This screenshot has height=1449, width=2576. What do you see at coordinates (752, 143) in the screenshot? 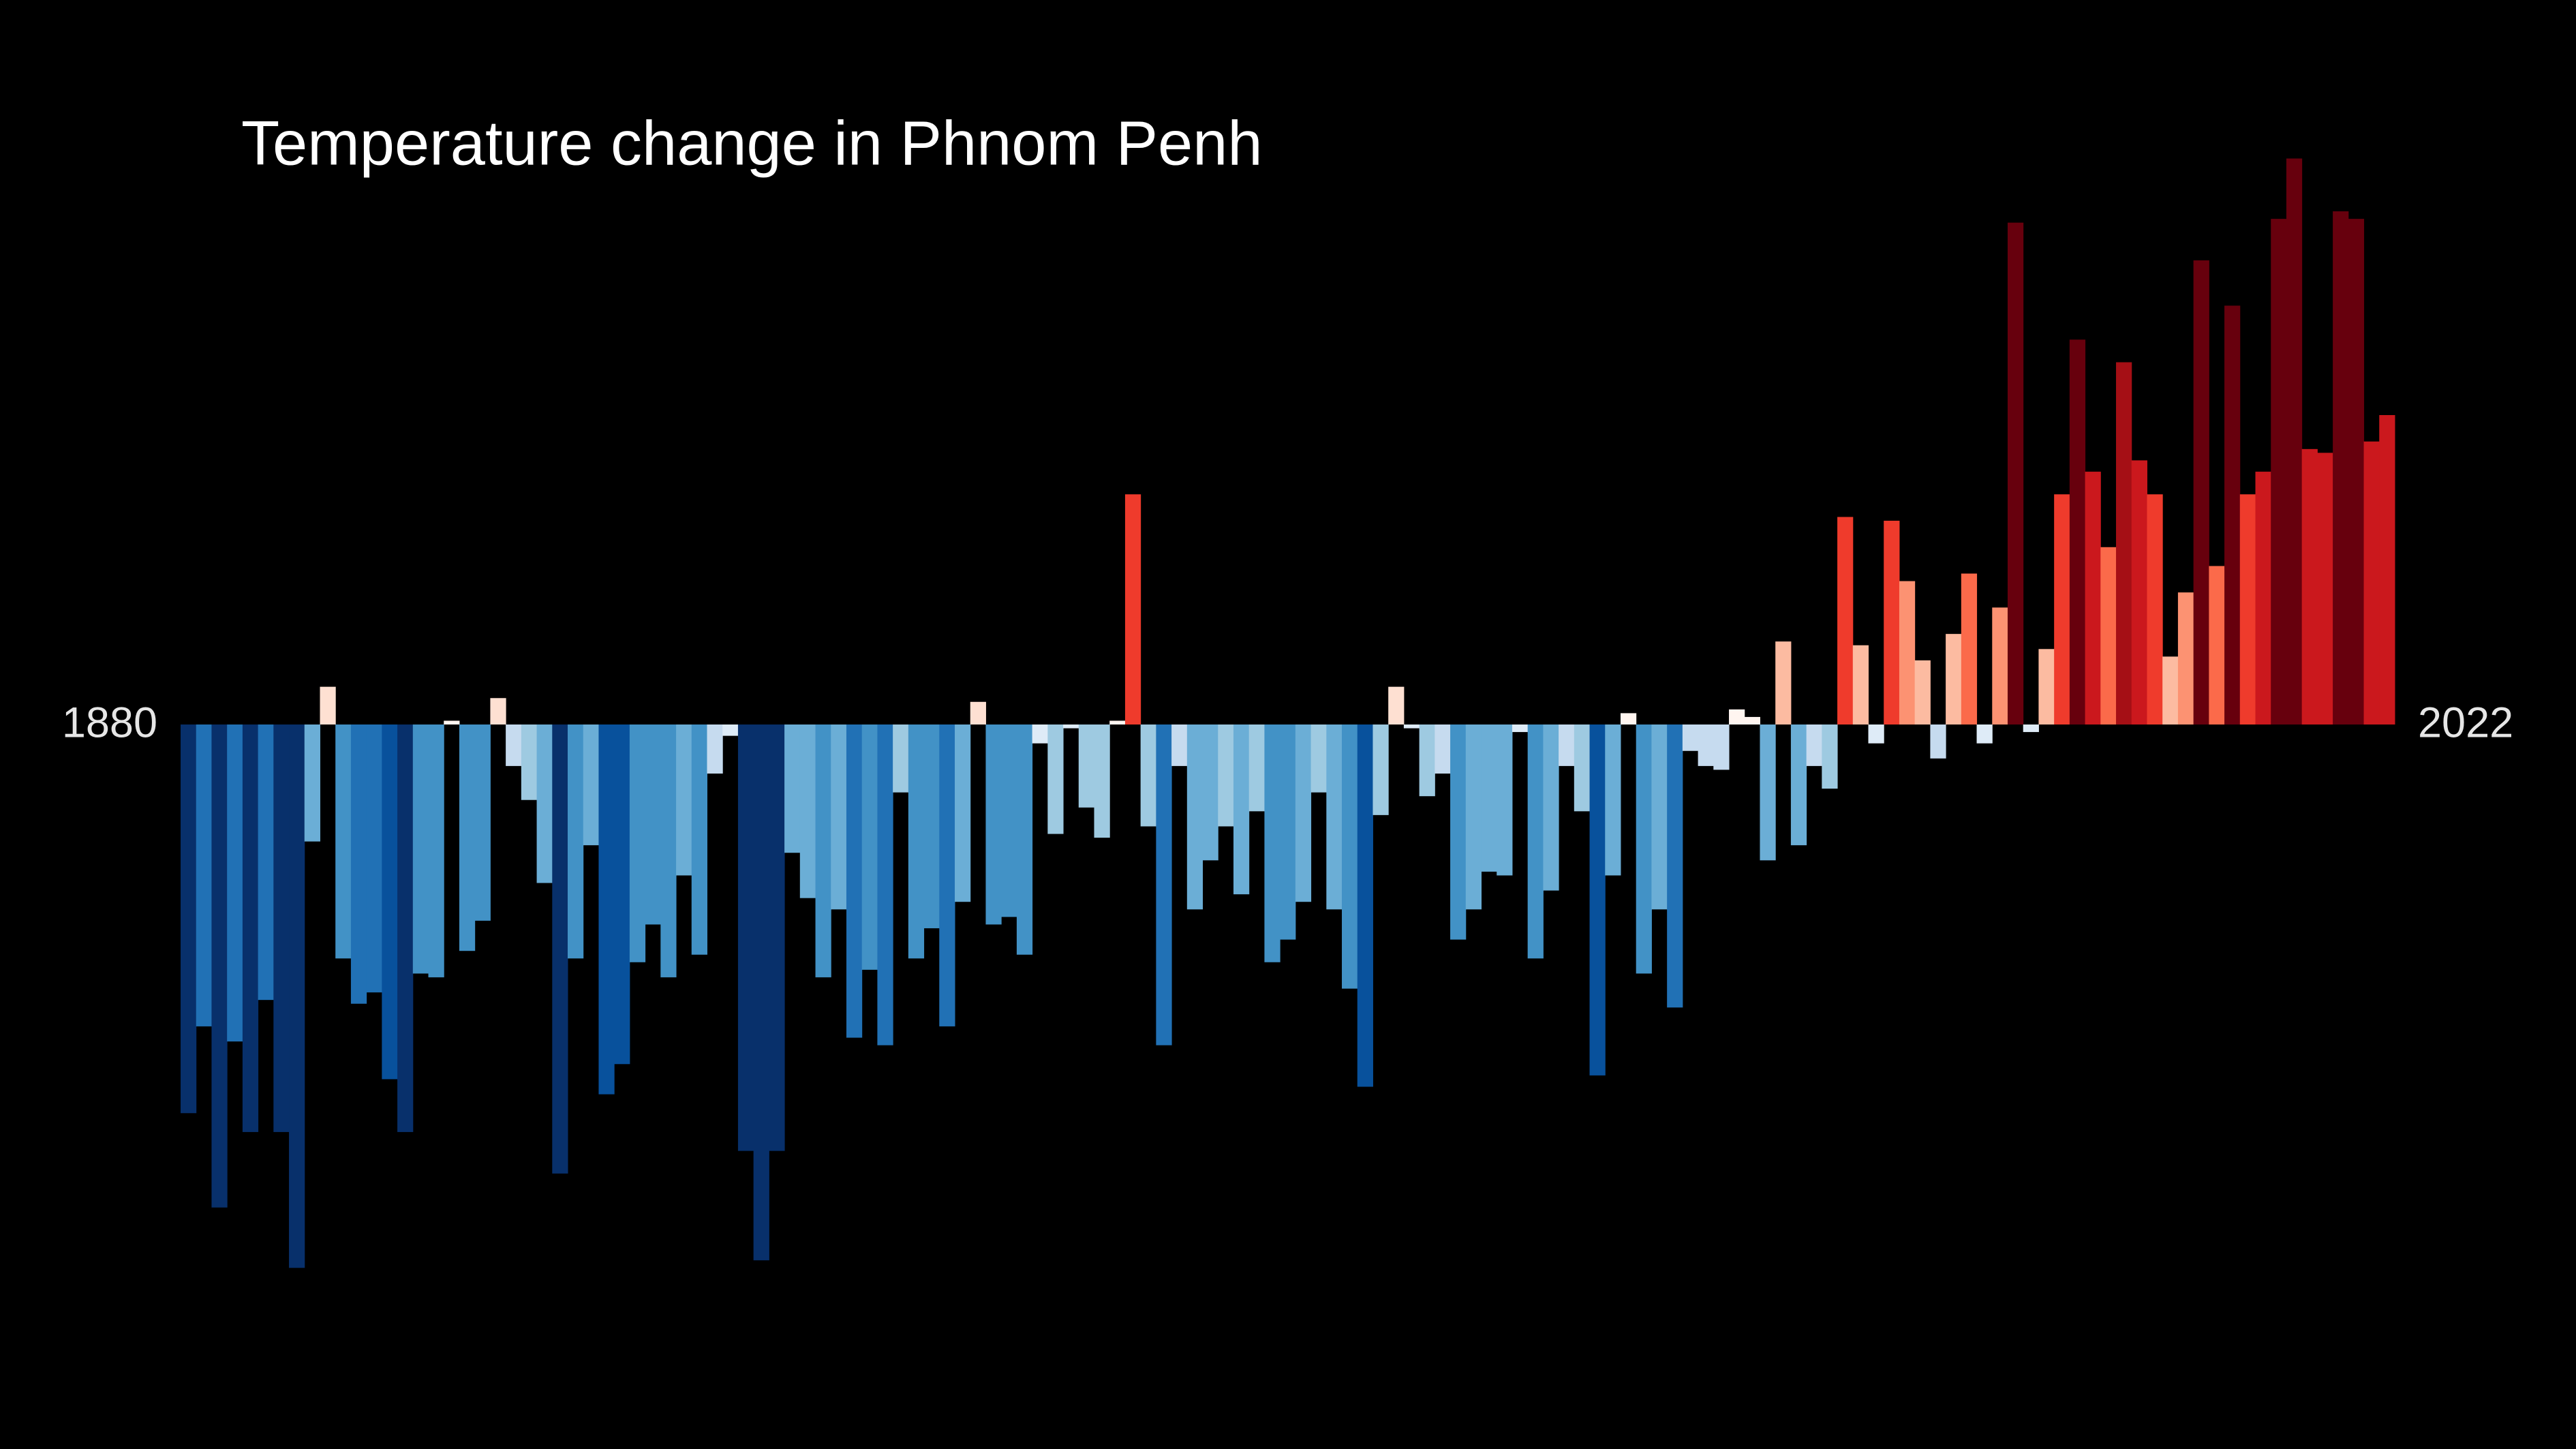
I see `chart-title: Temperature change in Phnom Penh` at bounding box center [752, 143].